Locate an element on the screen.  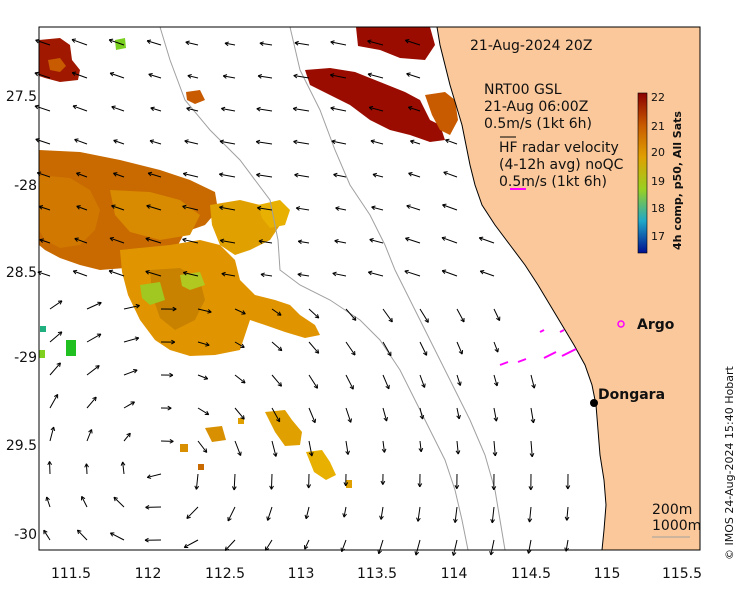
colorbar-label: 4h comp, p50, All Sats is located at coordinates (677, 180).